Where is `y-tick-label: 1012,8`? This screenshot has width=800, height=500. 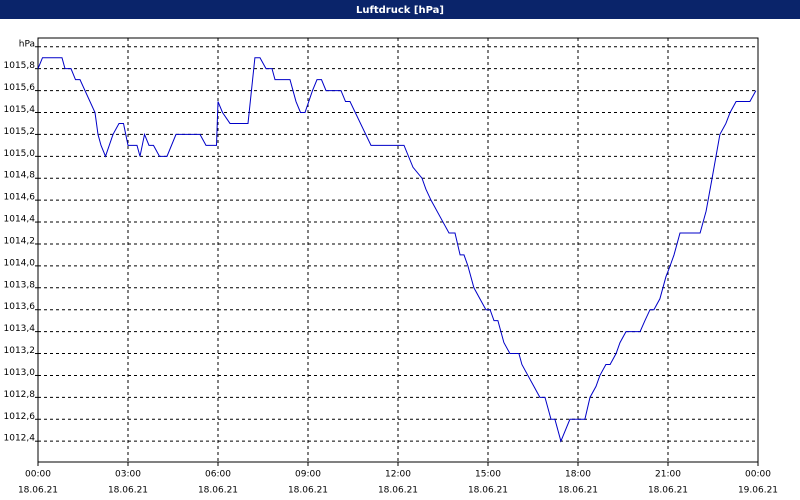
y-tick-label: 1012,8 is located at coordinates (20, 395).